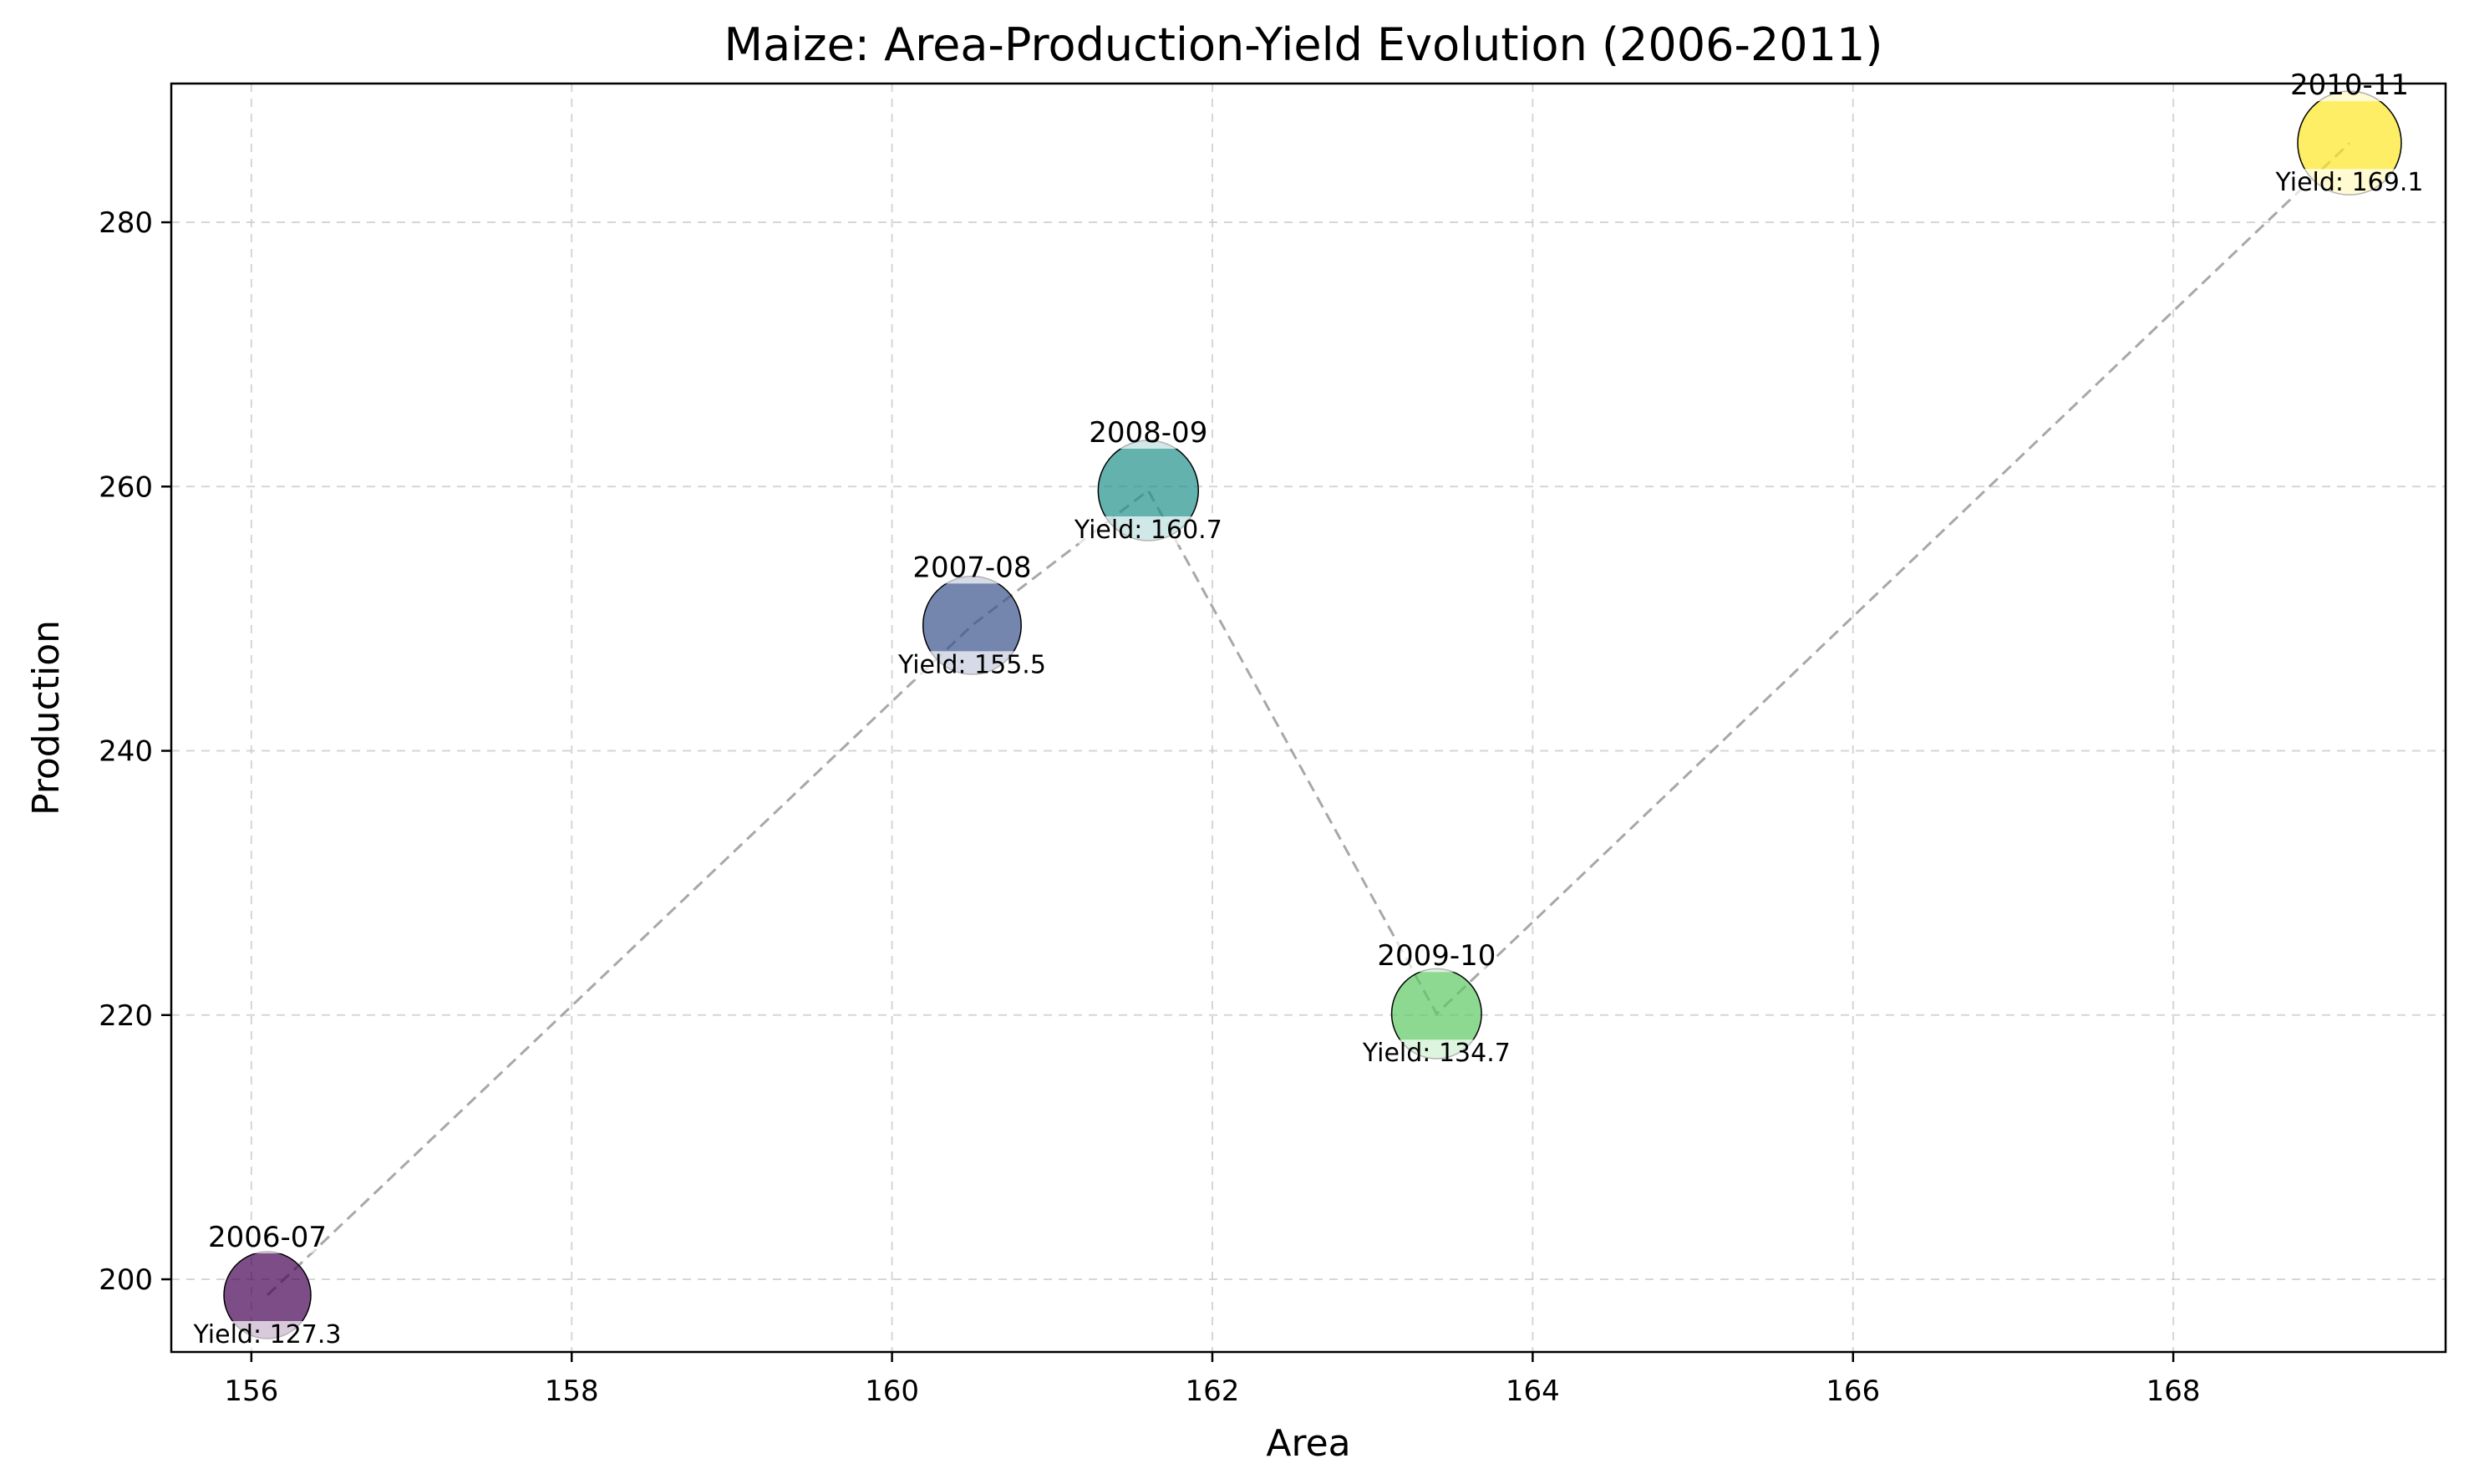  What do you see at coordinates (126, 752) in the screenshot?
I see `y-tick-label: 240` at bounding box center [126, 752].